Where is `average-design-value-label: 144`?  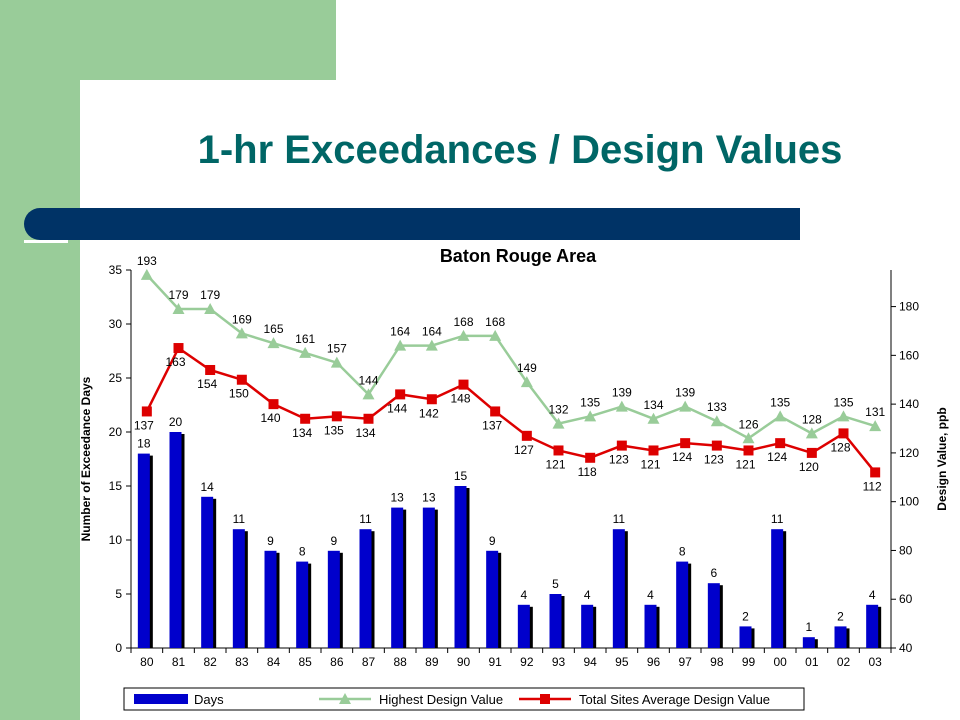
average-design-value-label: 144 is located at coordinates (397, 408).